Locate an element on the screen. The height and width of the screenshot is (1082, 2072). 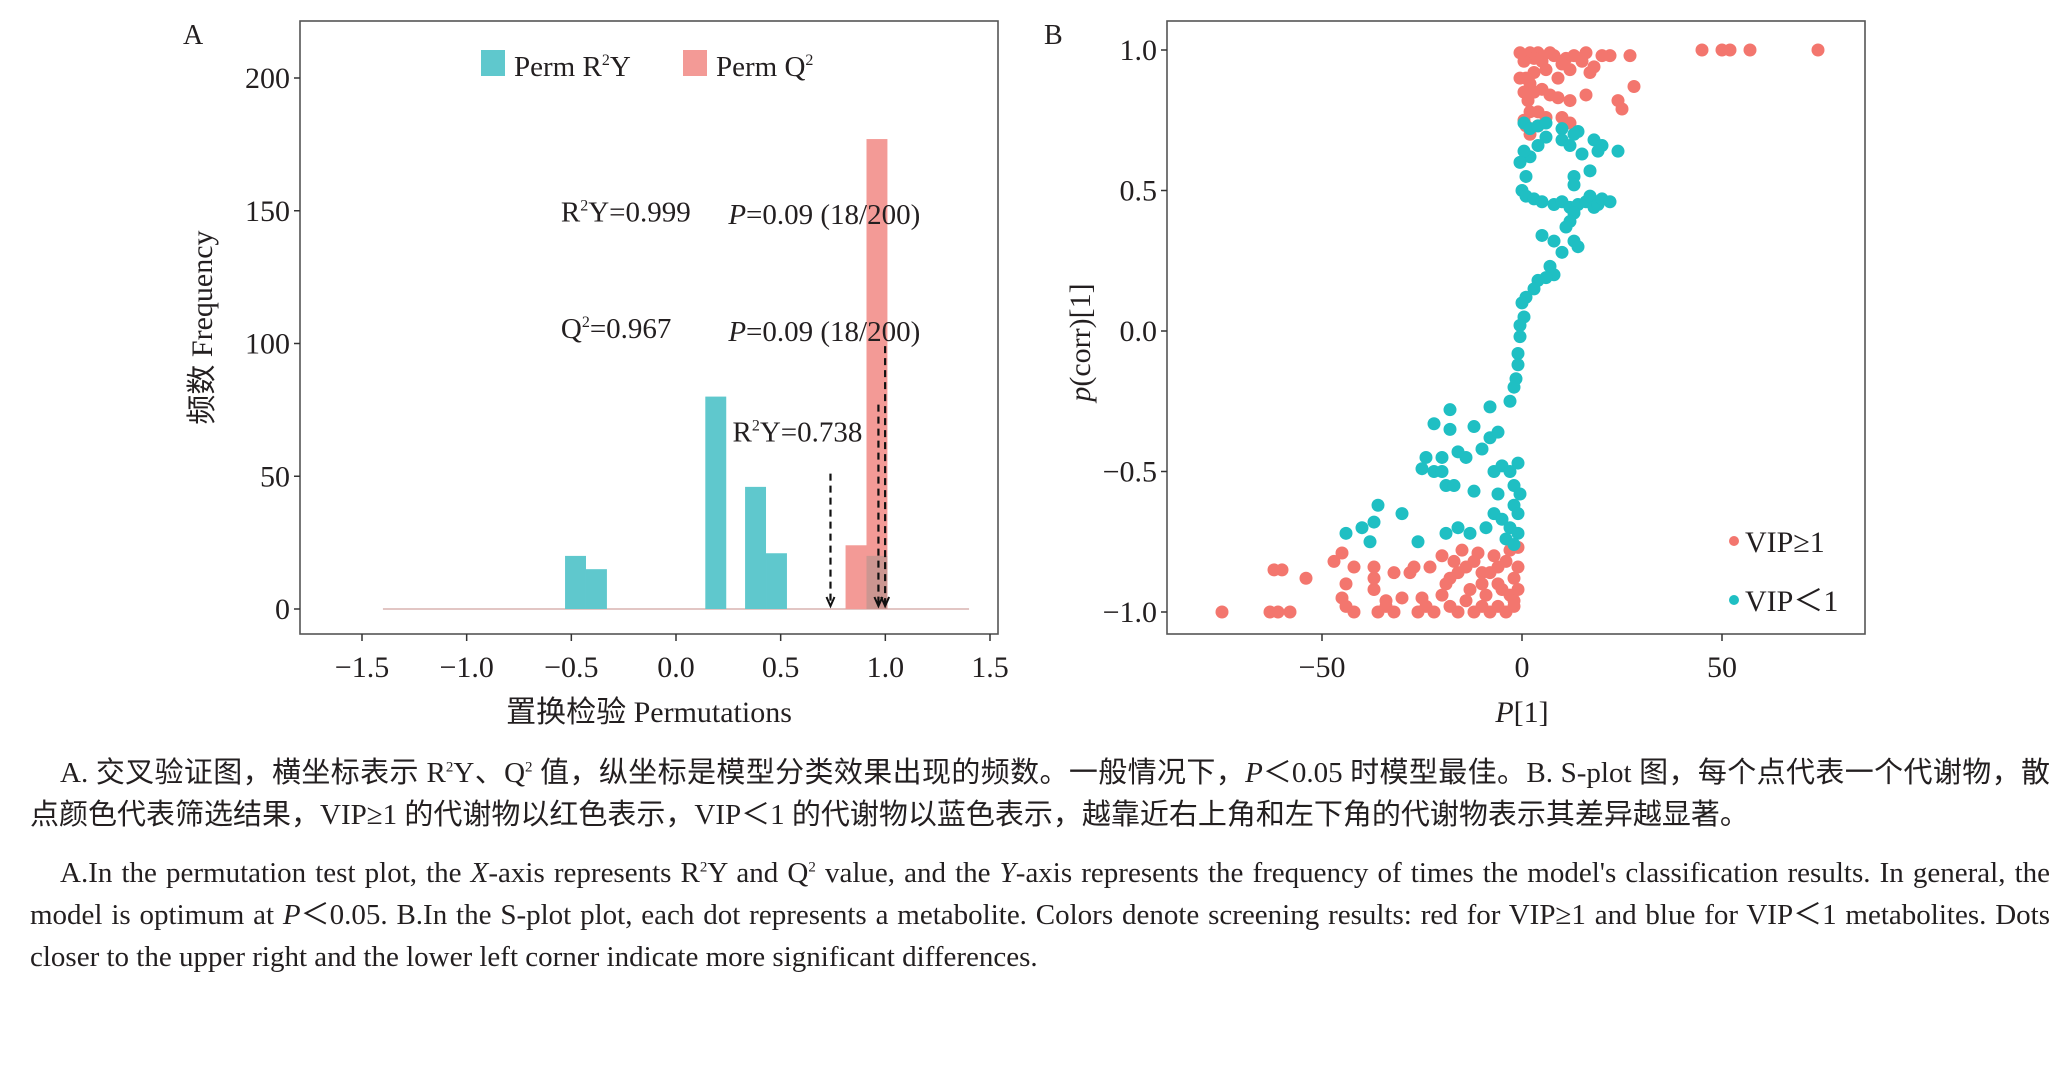
x-tick-label: −50 is located at coordinates (1322, 667).